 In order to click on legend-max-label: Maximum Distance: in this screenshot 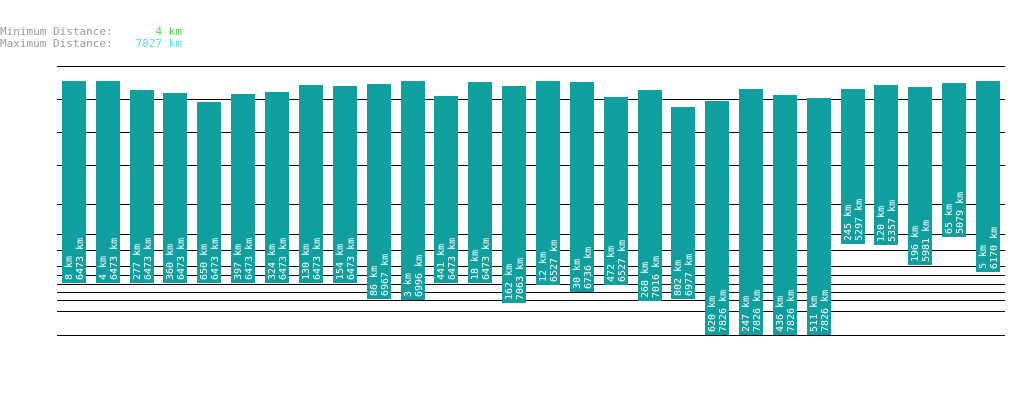, I will do `click(56, 43)`.